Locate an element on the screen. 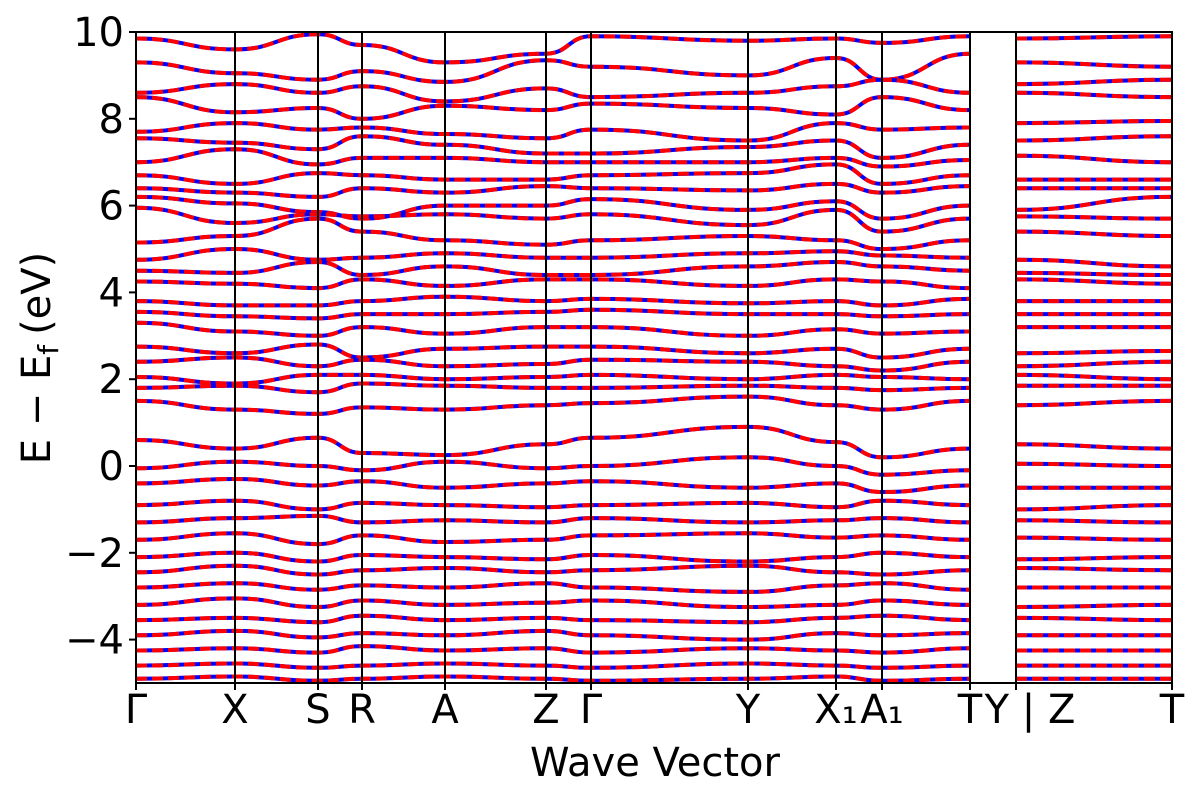 This screenshot has width=1200, height=800. y-tick-label: 6 is located at coordinates (111, 207).